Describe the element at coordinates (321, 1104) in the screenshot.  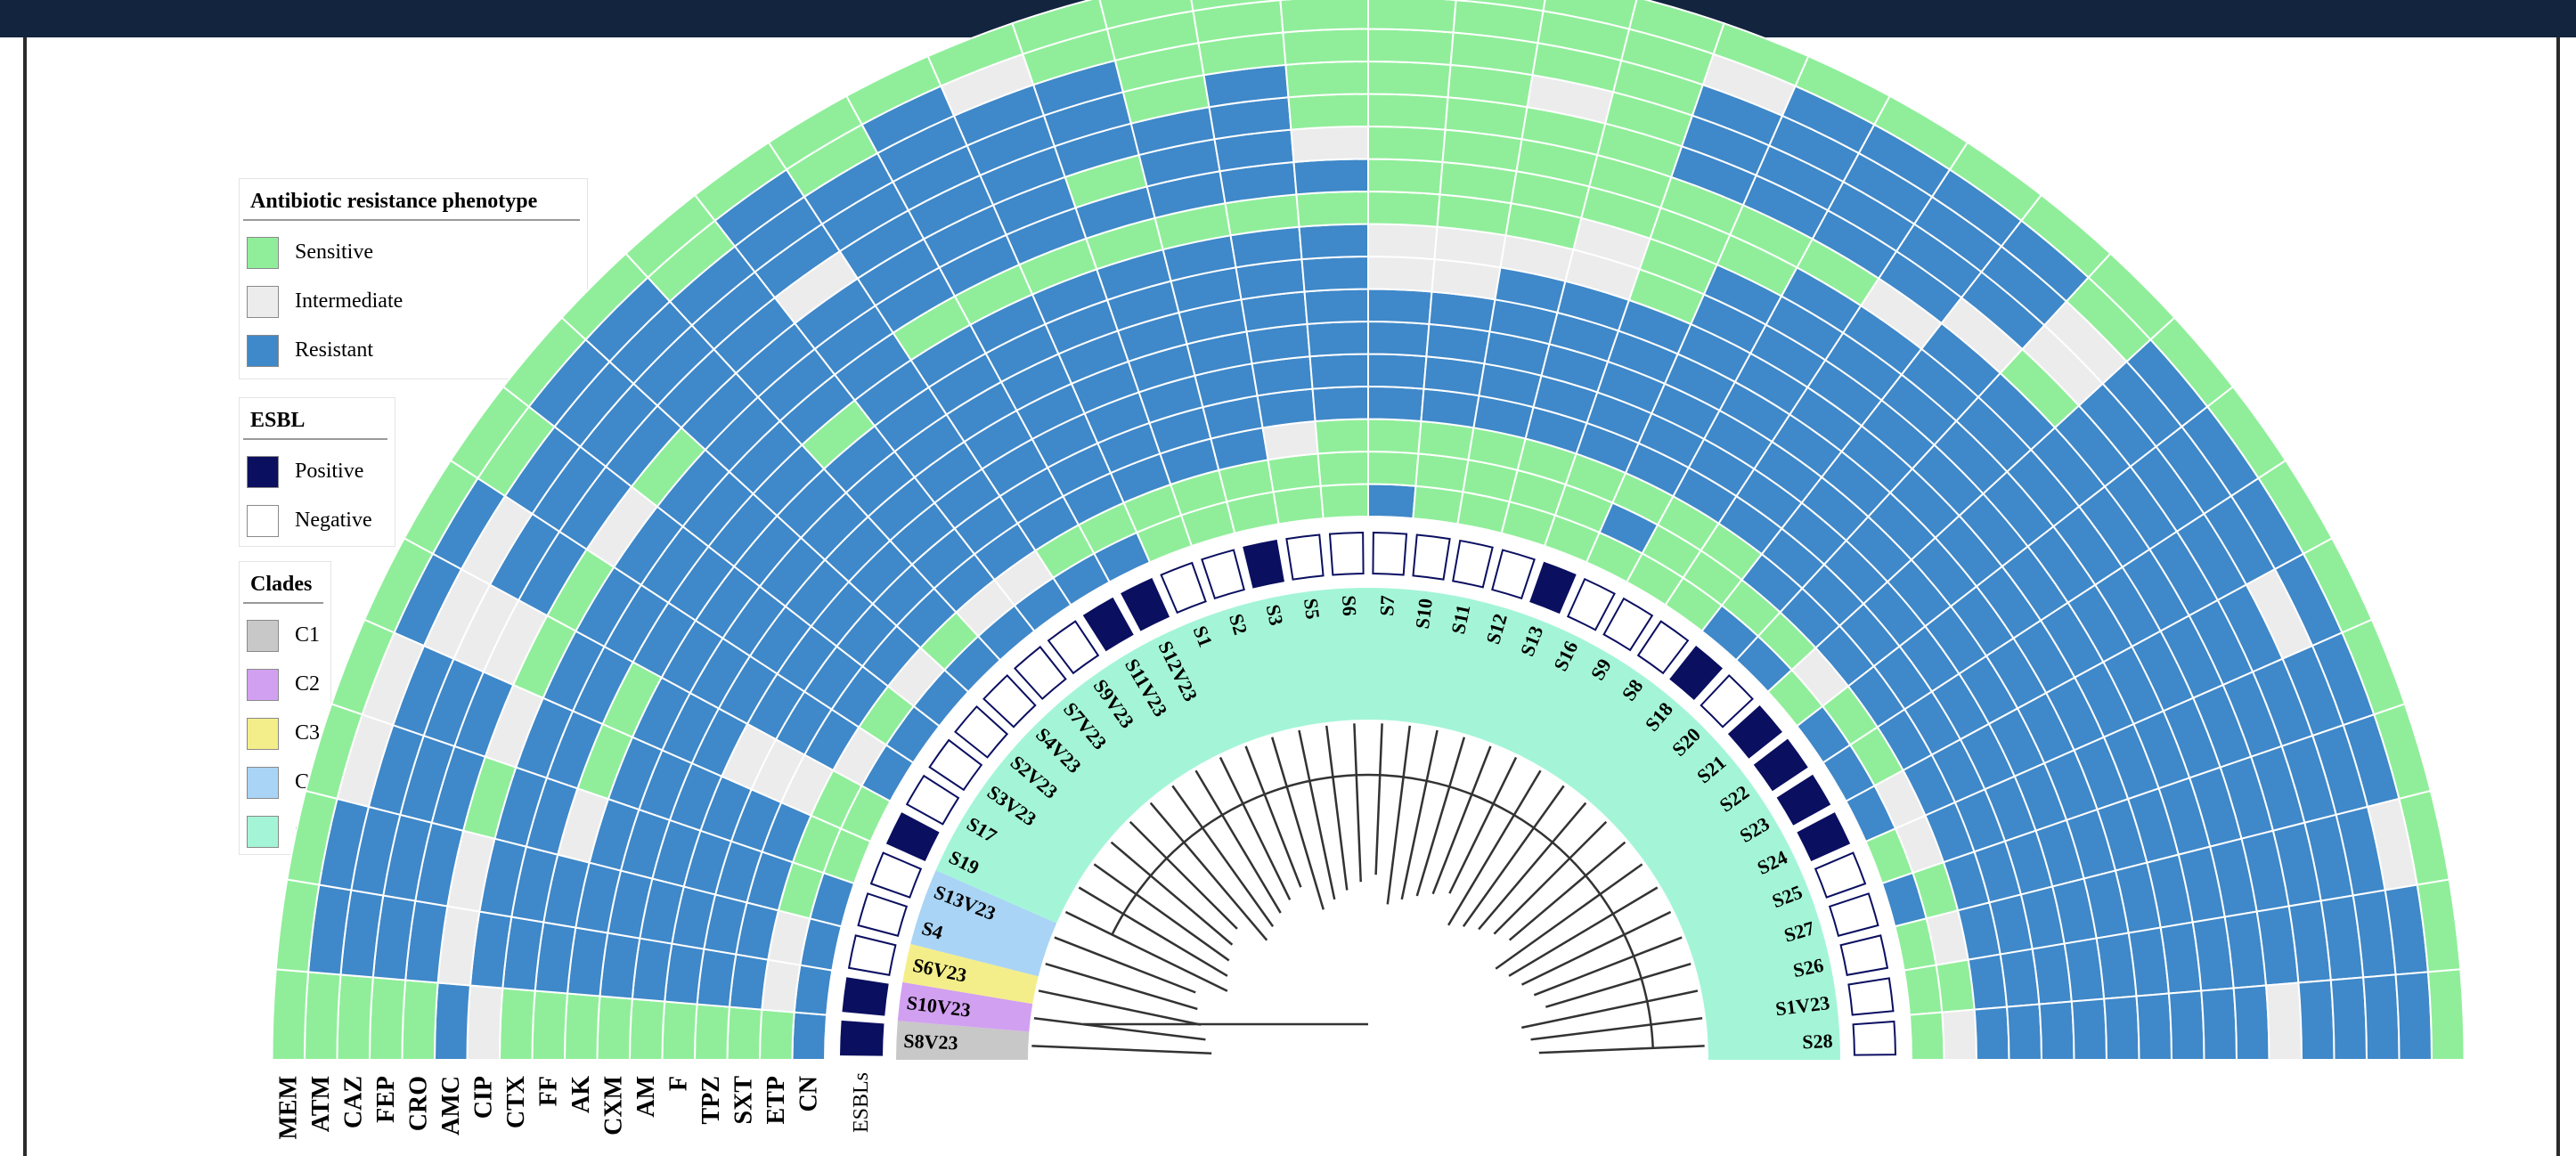
I see `antibiotic-label: ATM` at that location.